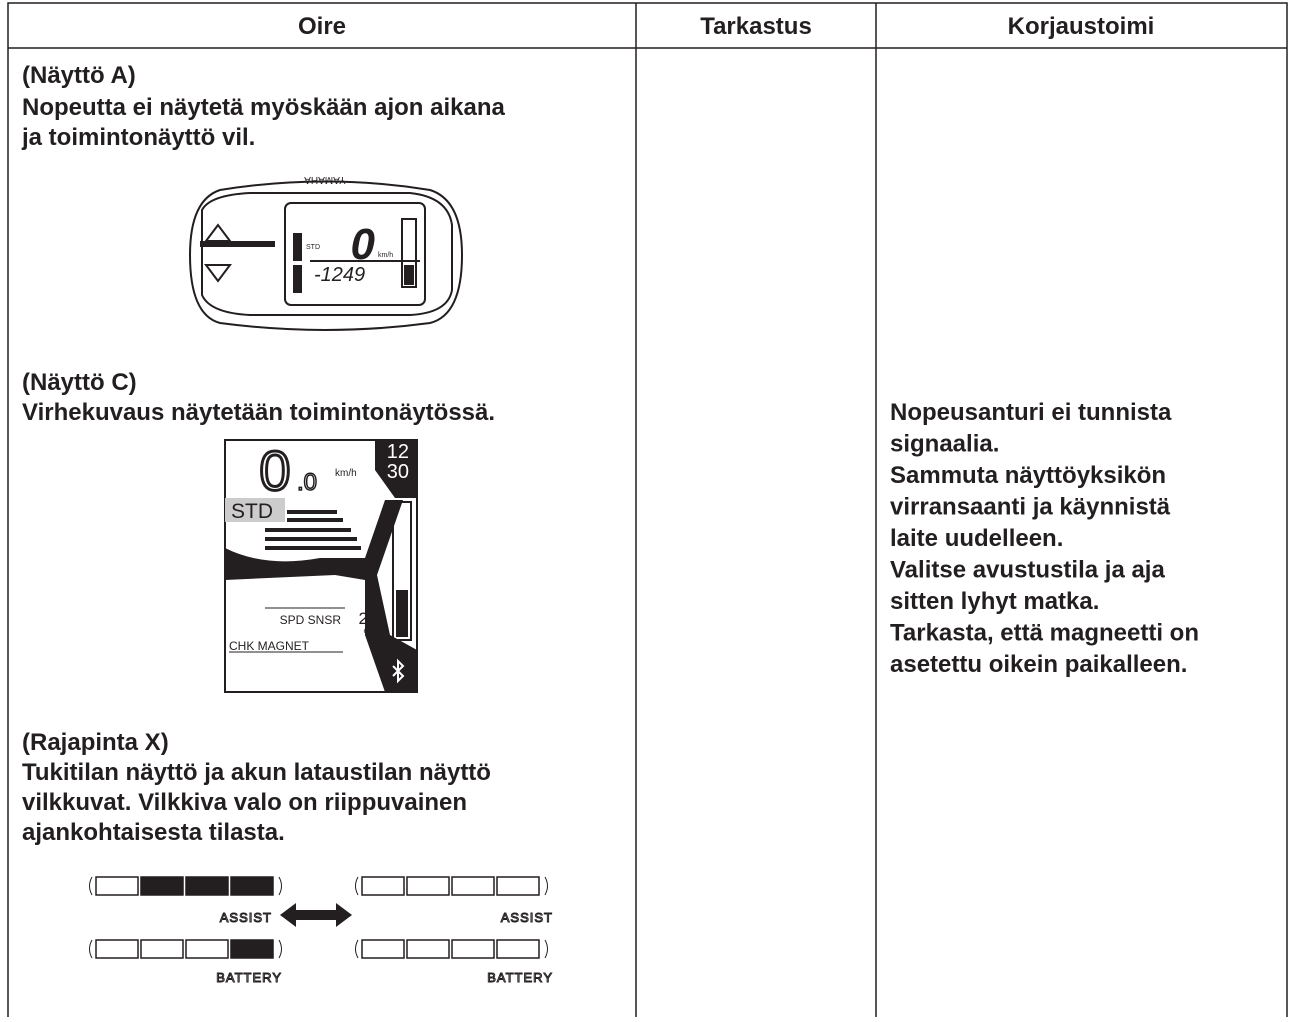  Describe the element at coordinates (756, 26) in the screenshot. I see `header: Tarkastus` at that location.